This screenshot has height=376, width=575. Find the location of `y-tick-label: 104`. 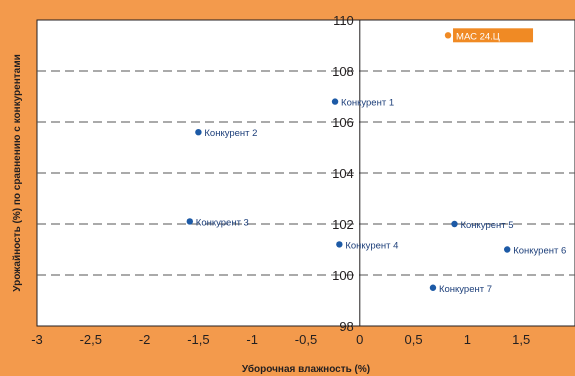

y-tick-label: 104 is located at coordinates (343, 173).